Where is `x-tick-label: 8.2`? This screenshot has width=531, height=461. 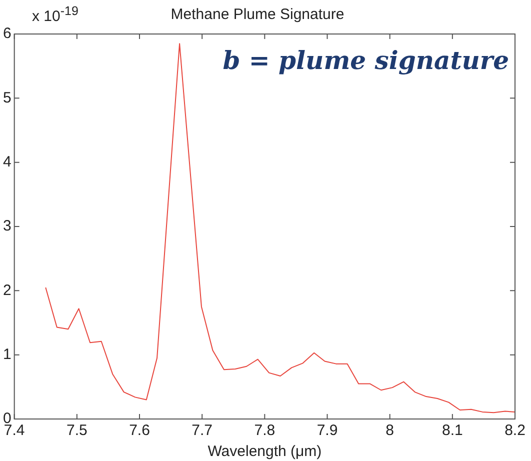
x-tick-label: 8.2 is located at coordinates (515, 431).